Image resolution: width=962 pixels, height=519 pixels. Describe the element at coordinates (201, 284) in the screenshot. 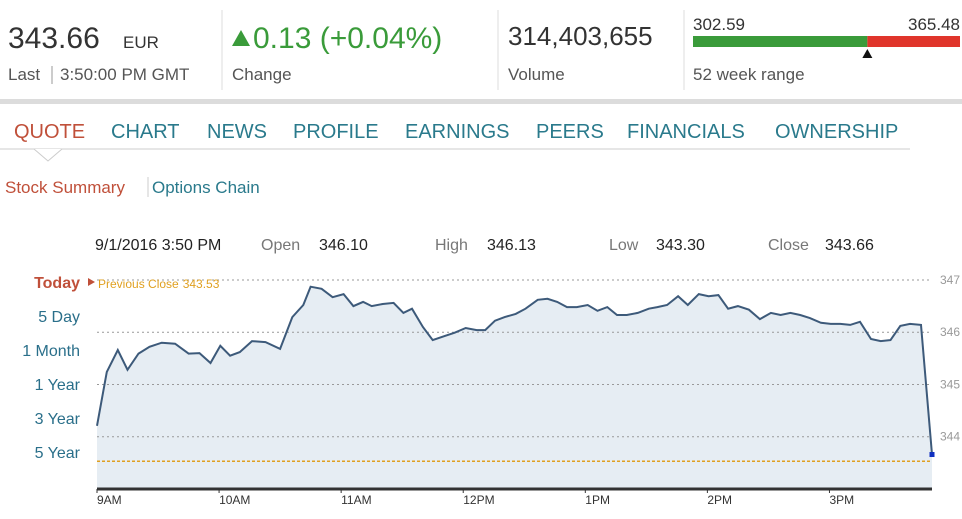

I see `previous-close-value: 343.53` at that location.